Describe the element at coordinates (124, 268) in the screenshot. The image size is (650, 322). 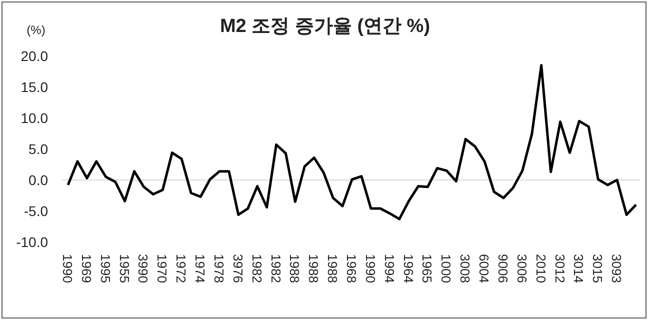
I see `x-tick-label: 1955` at that location.